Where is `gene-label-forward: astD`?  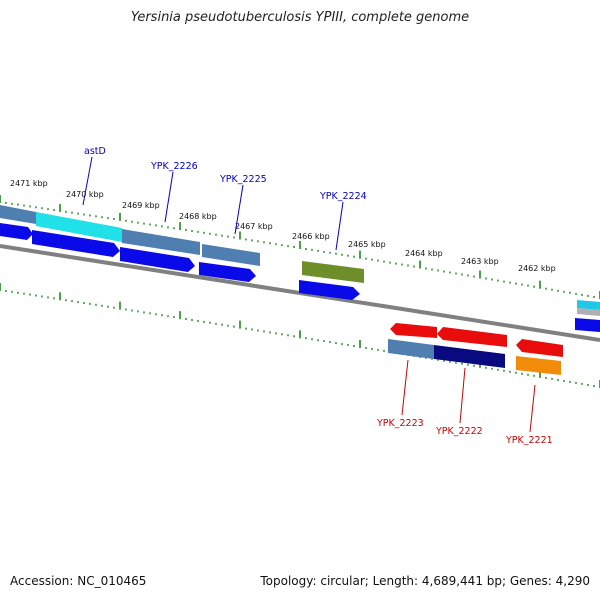 gene-label-forward: astD is located at coordinates (95, 151).